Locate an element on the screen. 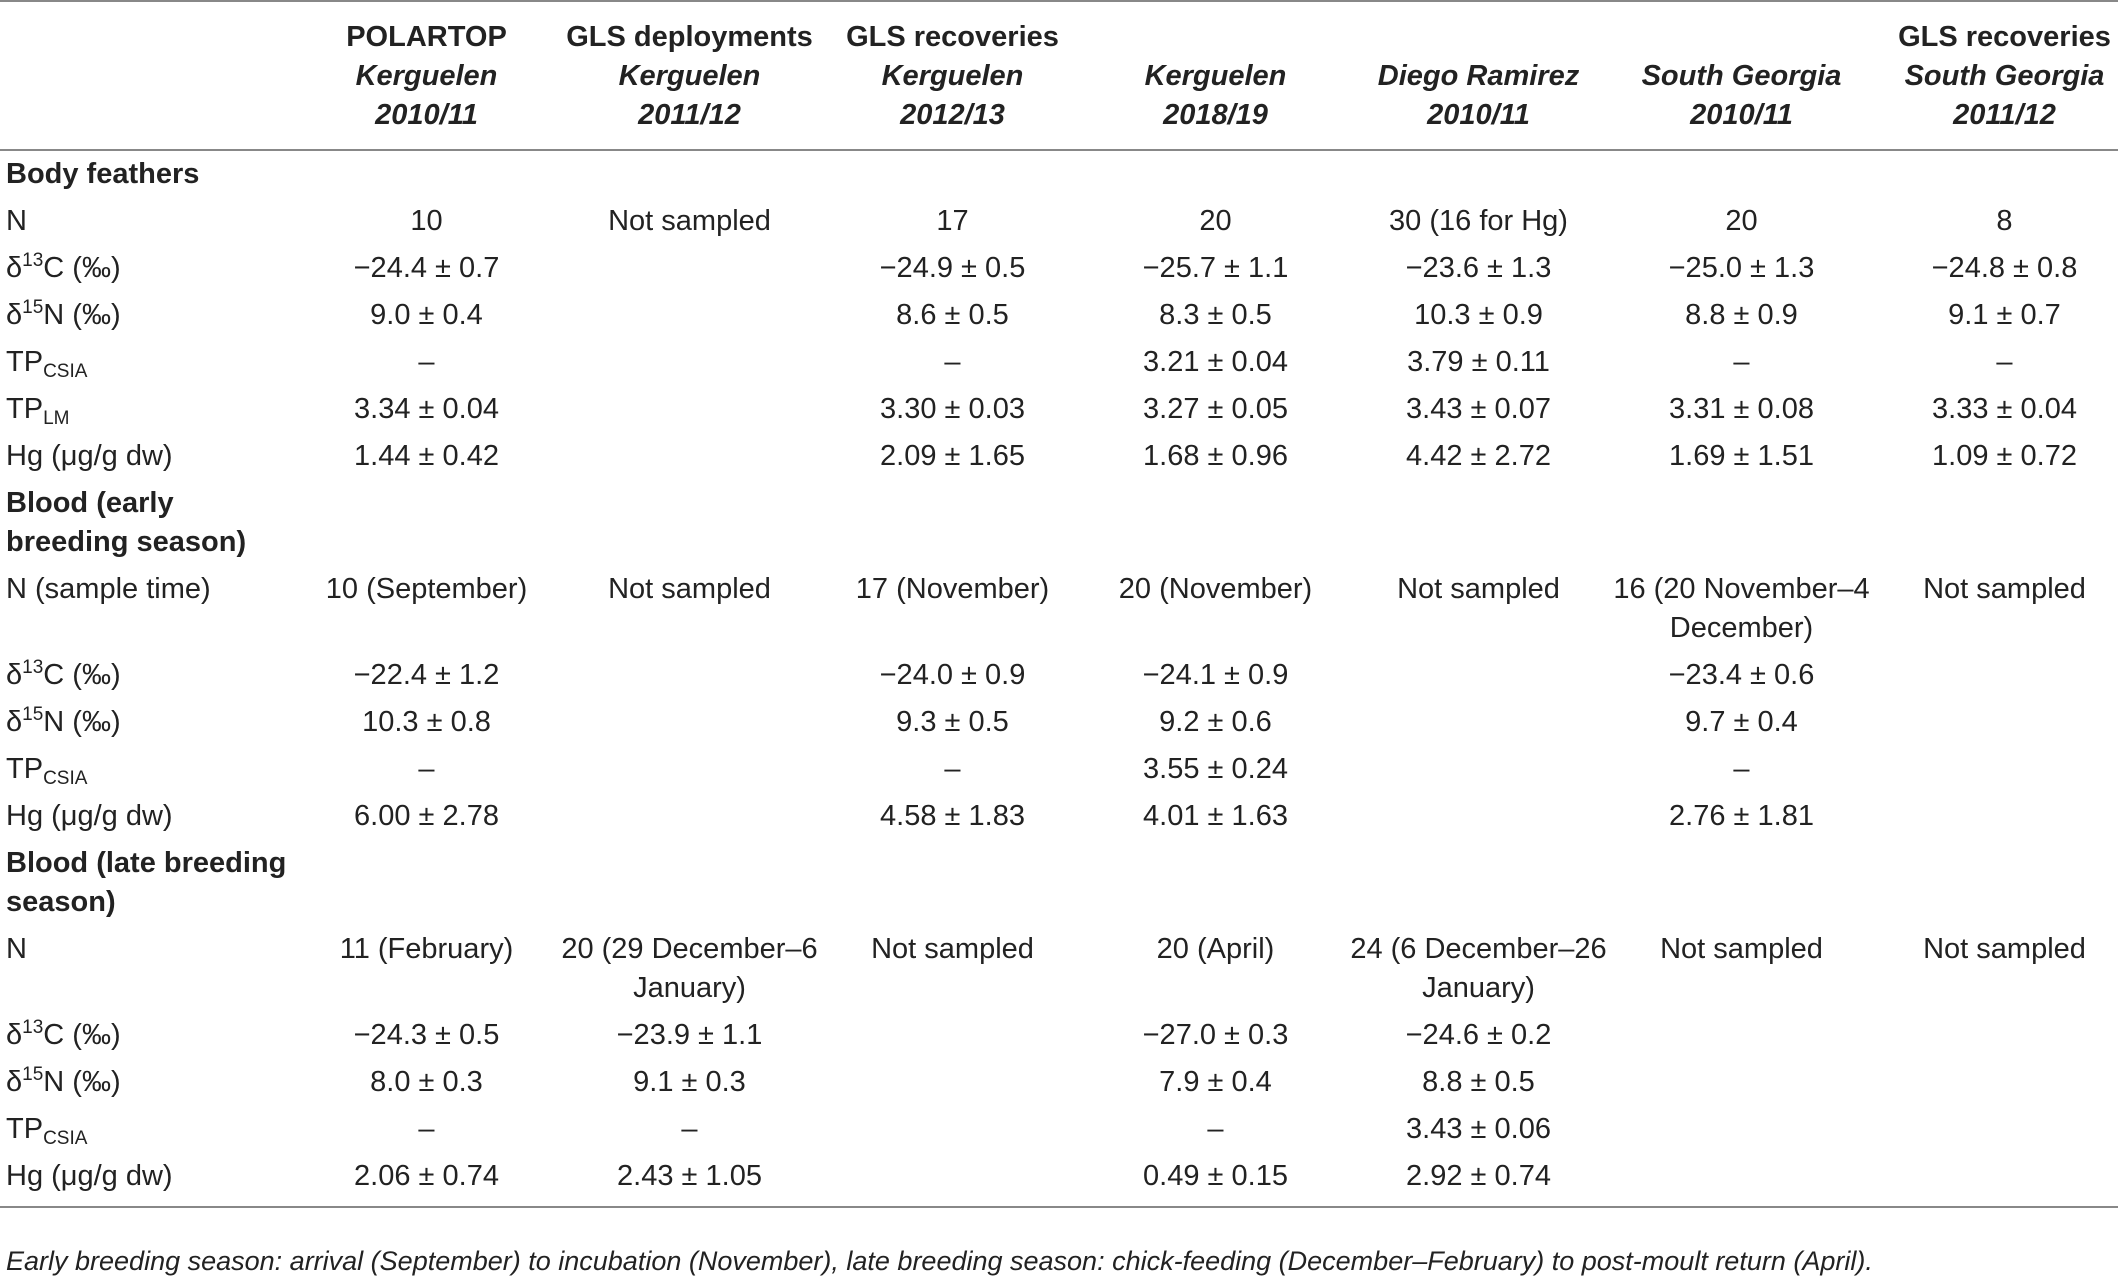 This screenshot has height=1285, width=2118. row-label-sub: LM is located at coordinates (56, 418).